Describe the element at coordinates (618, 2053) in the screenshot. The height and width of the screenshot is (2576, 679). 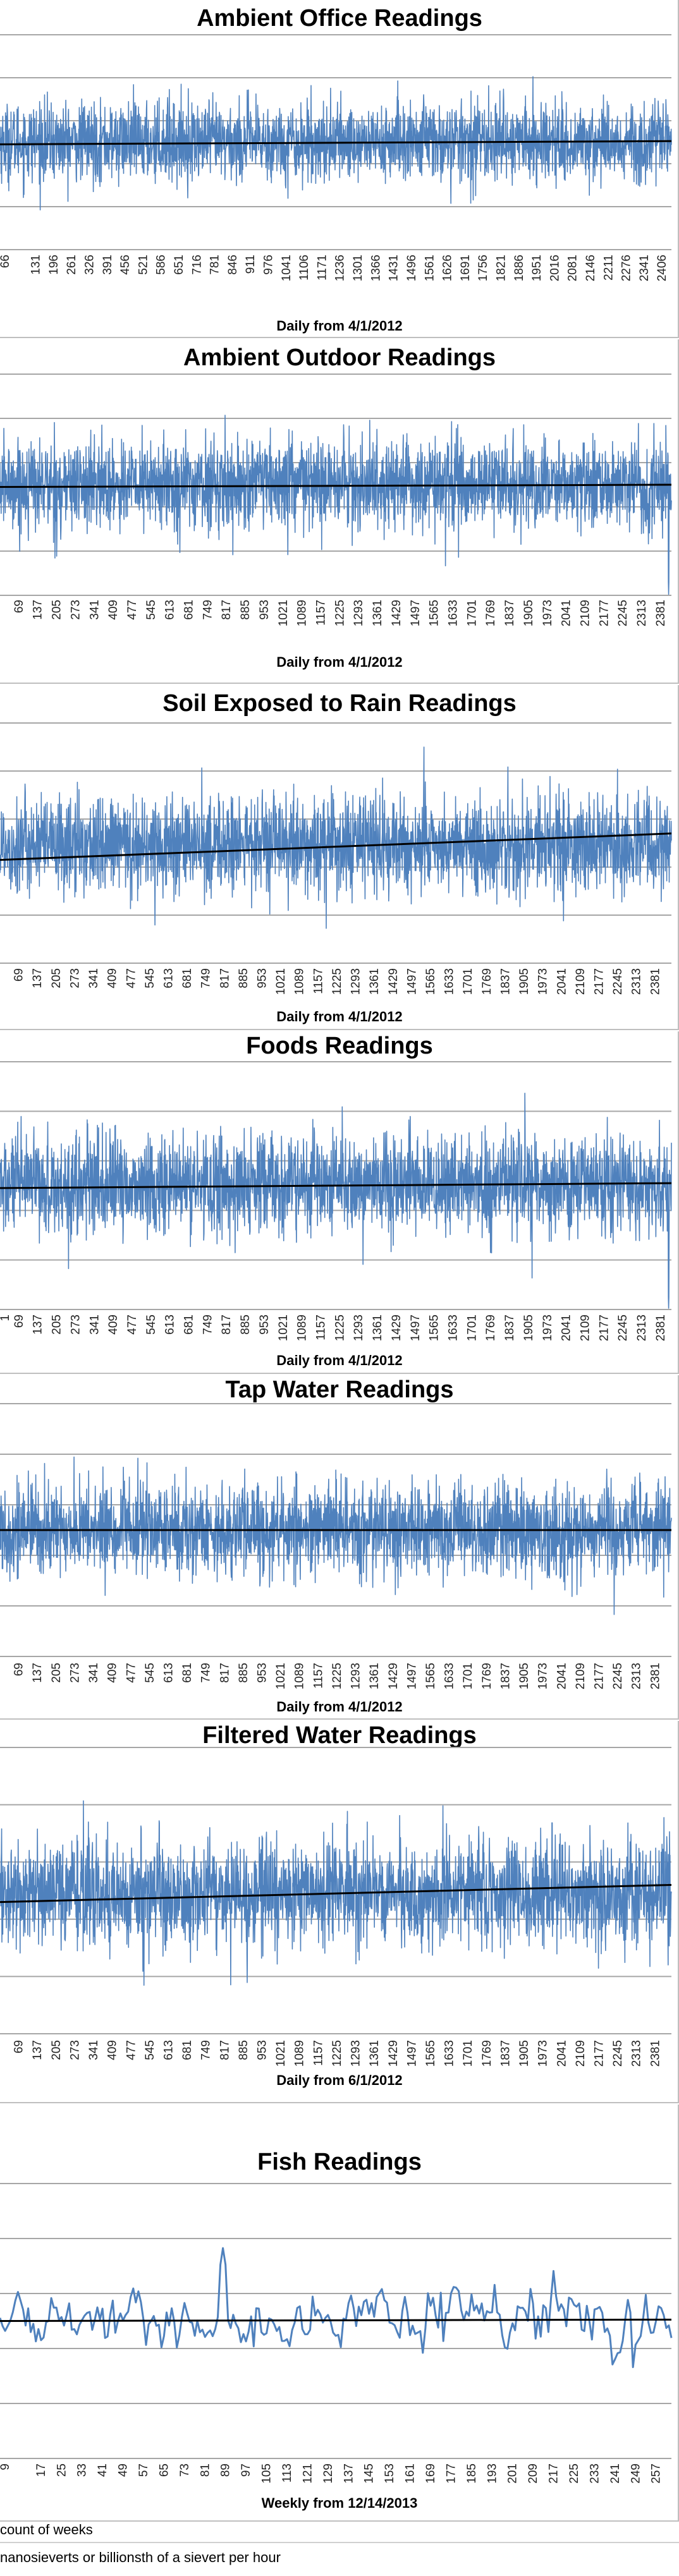
I see `x-tick-label: 2245` at that location.